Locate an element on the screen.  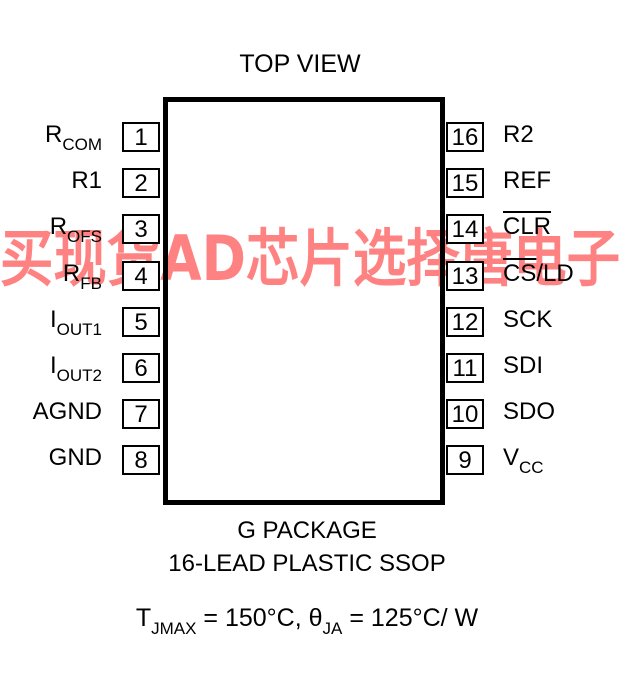
pin-label-2: R1 is located at coordinates (51, 181).